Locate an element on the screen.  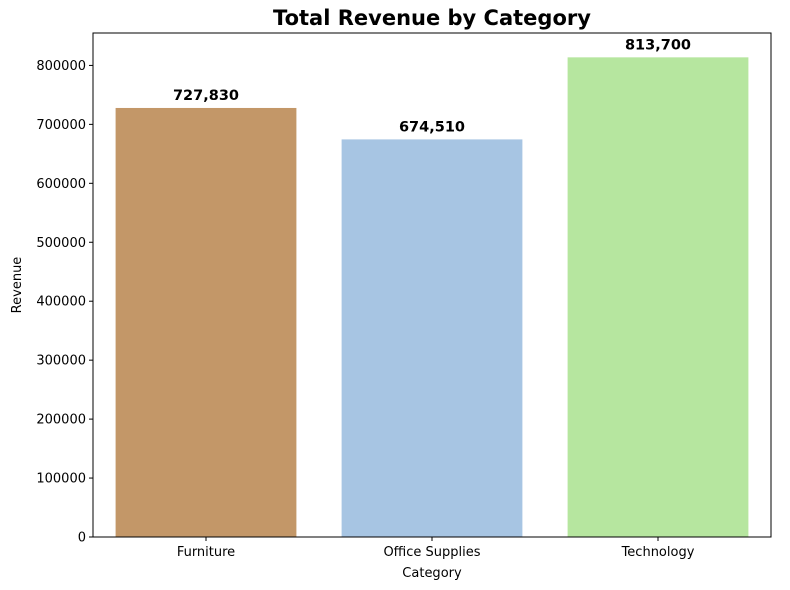
chart-title: Total Revenue by Category is located at coordinates (432, 18).